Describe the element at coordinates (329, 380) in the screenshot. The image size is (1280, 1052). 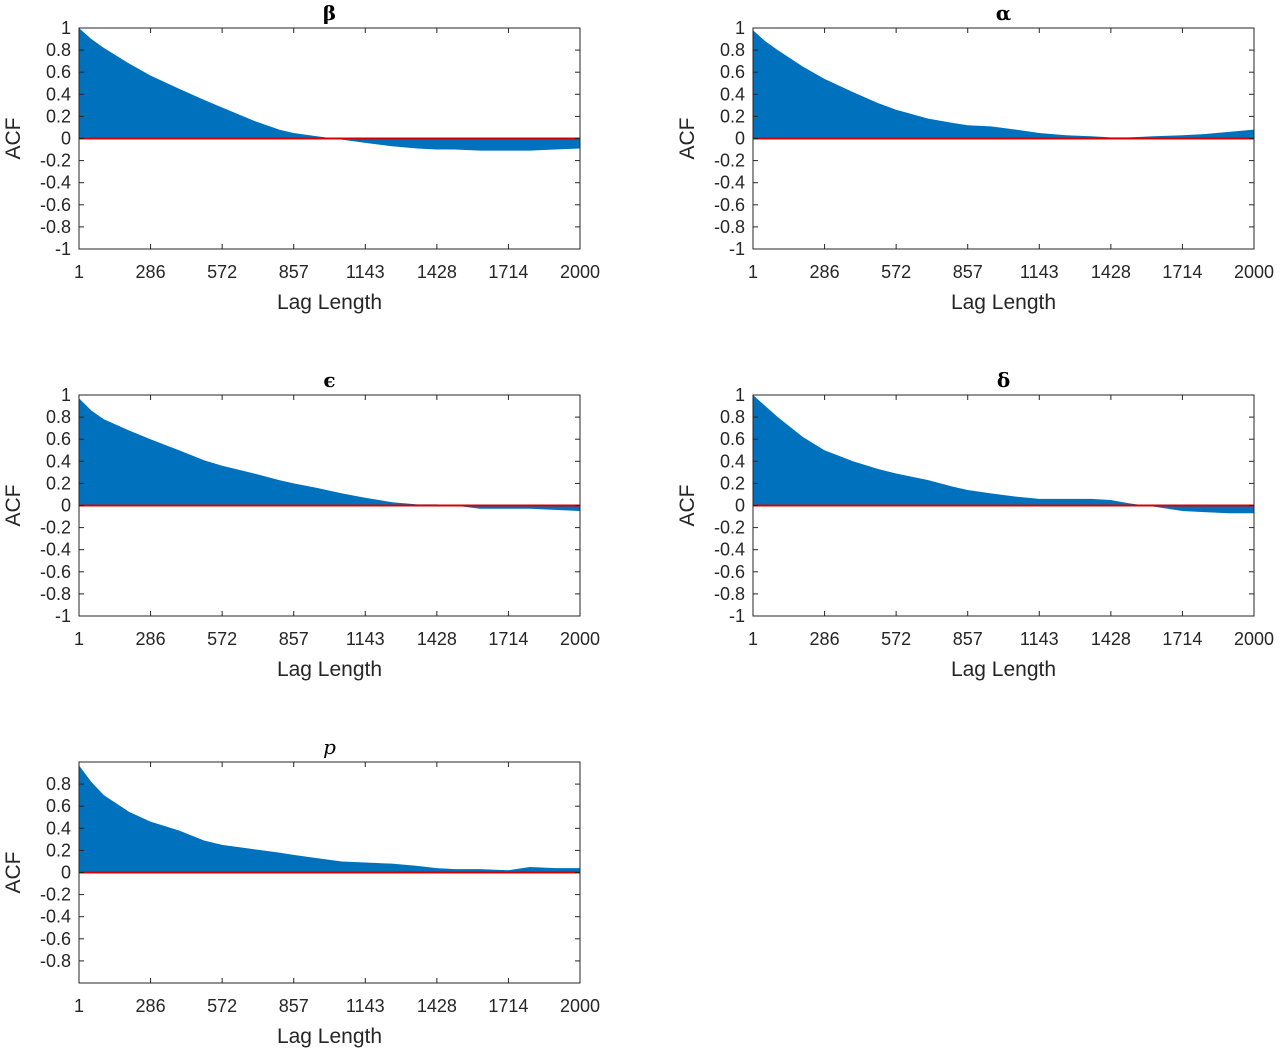
I see `panel-title: ϵ` at that location.